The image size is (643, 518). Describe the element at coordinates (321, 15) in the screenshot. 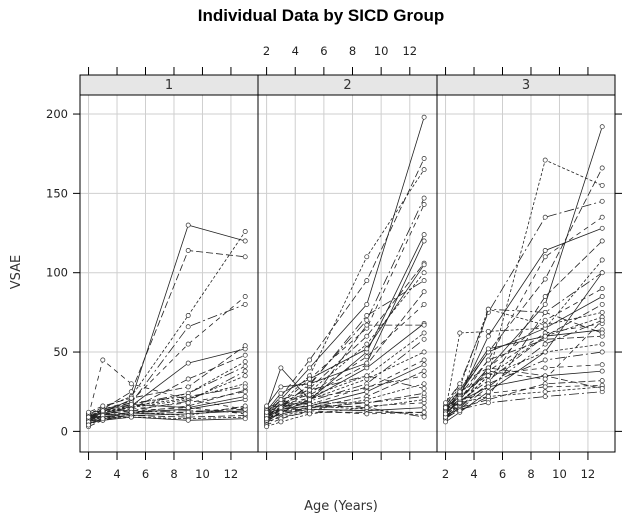

I see `chart-title: Individual Data by SICD Group` at that location.